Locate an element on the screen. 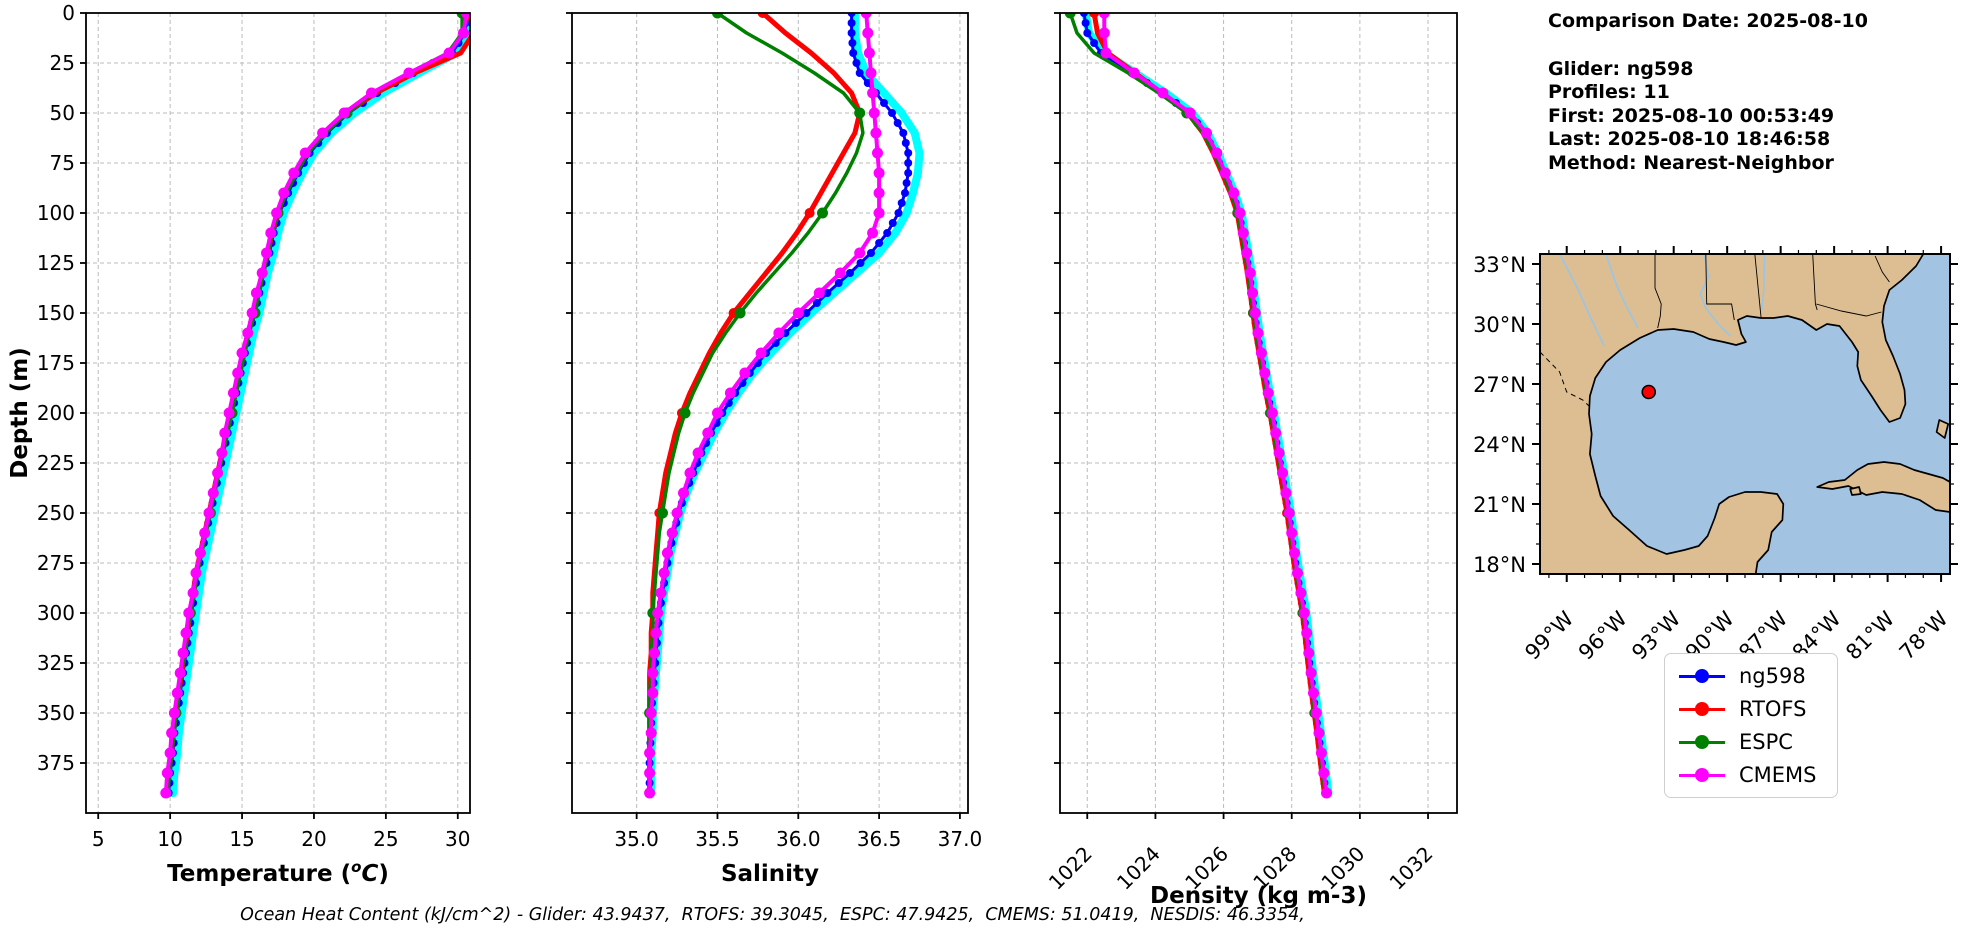 The image size is (1987, 934). svg-text: 100 is located at coordinates (56, 213).